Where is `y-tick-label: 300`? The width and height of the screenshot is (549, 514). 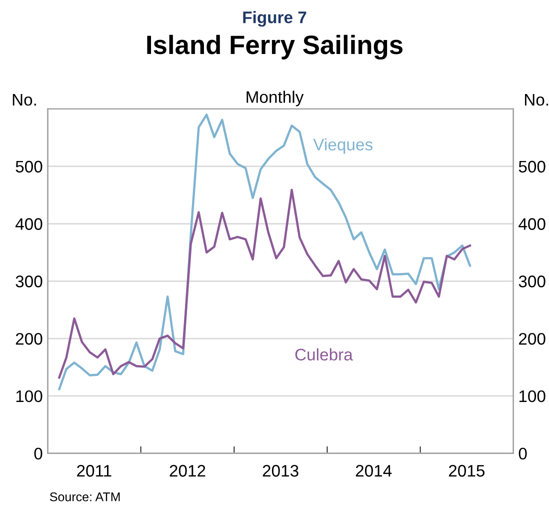
y-tick-label: 300 is located at coordinates (29, 282).